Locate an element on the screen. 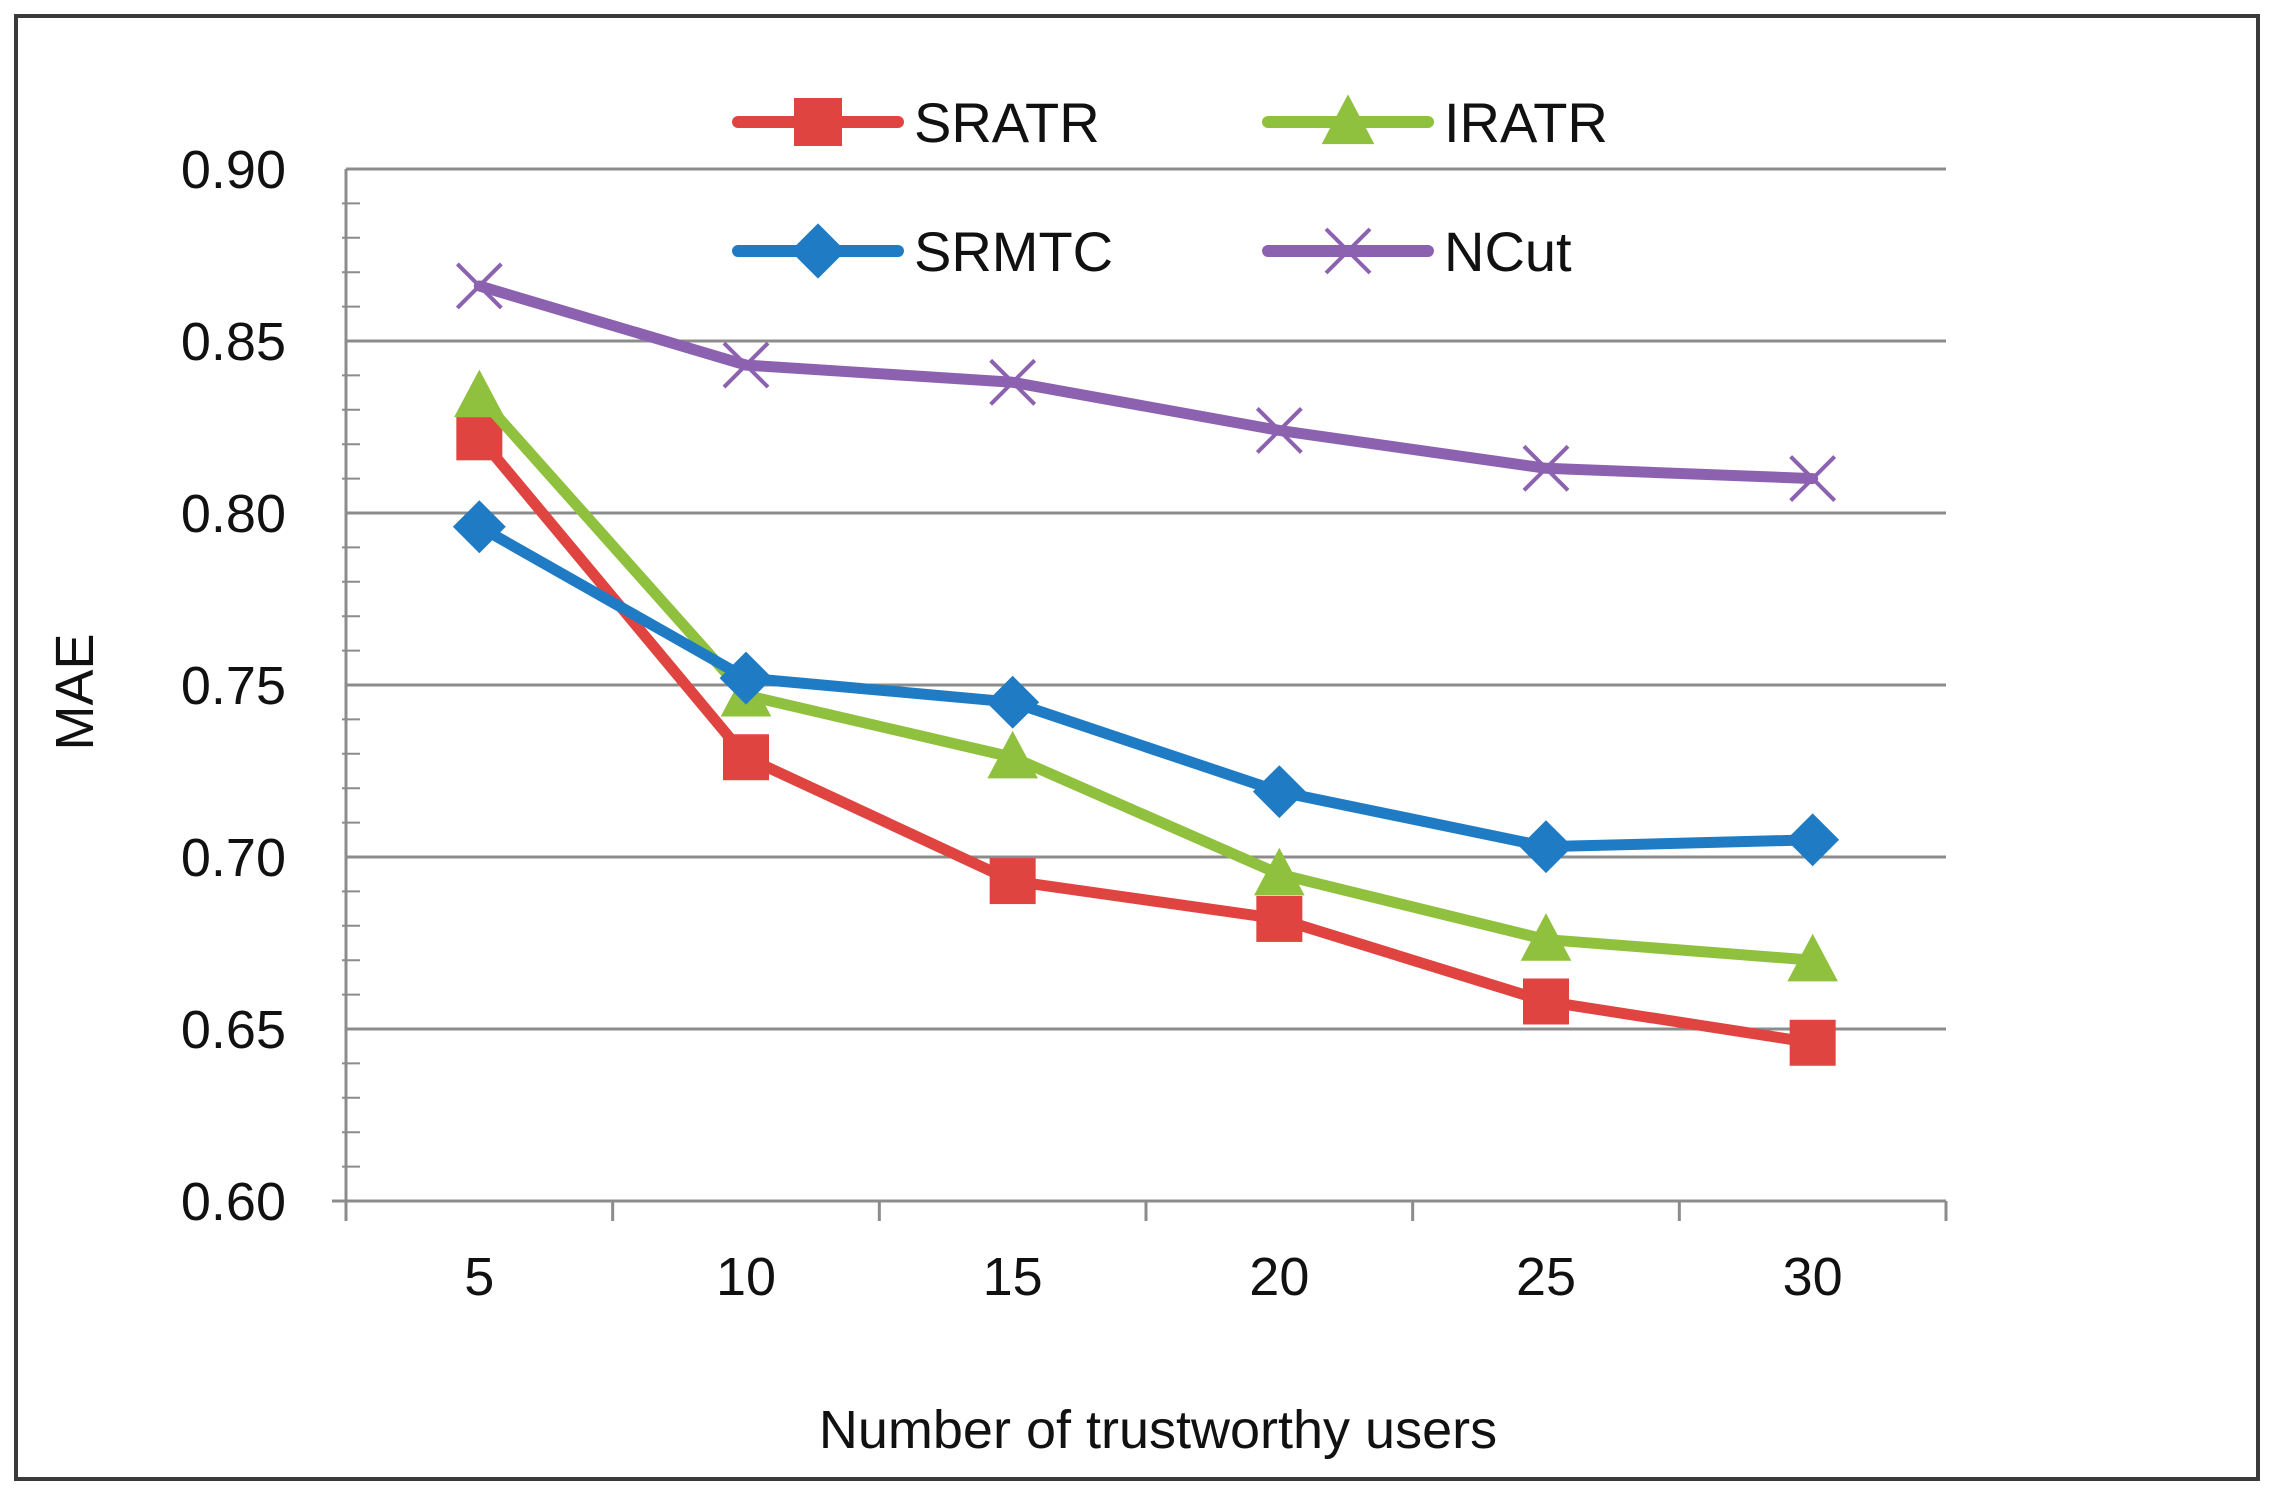 This screenshot has width=2276, height=1497. legend-item-srmtc: SRMTC is located at coordinates (922, 251).